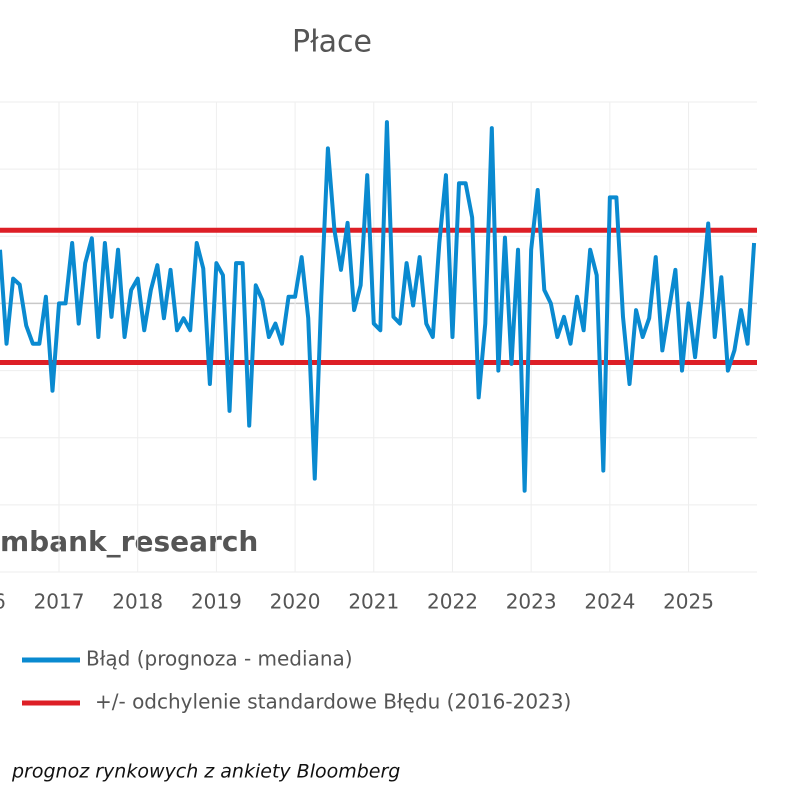  What do you see at coordinates (205, 772) in the screenshot?
I see `footnote: prognoz rynkowych z ankiety Bloomberg` at bounding box center [205, 772].